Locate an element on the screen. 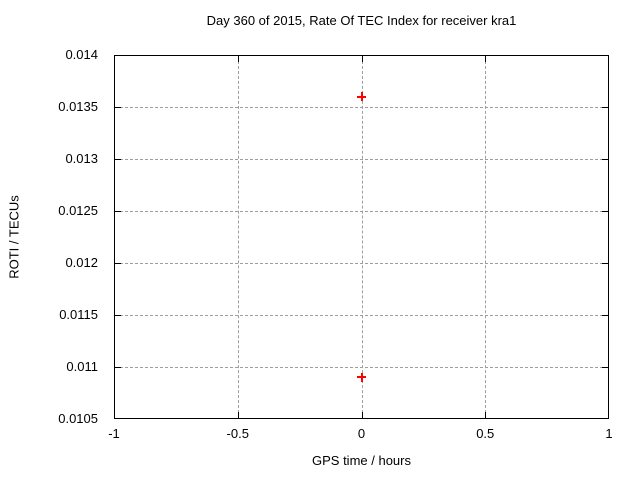 This screenshot has height=480, width=640. y-tick-label: 0.0125 is located at coordinates (78, 210).